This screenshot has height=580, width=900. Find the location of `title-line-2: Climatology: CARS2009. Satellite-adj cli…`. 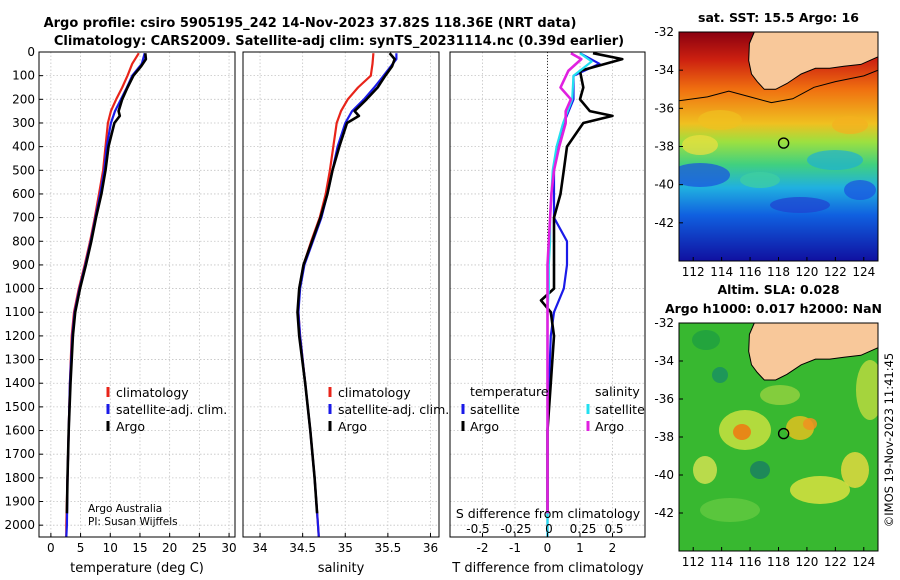

title-line-2: Climatology: CARS2009. Satellite-adj cli… is located at coordinates (339, 41).